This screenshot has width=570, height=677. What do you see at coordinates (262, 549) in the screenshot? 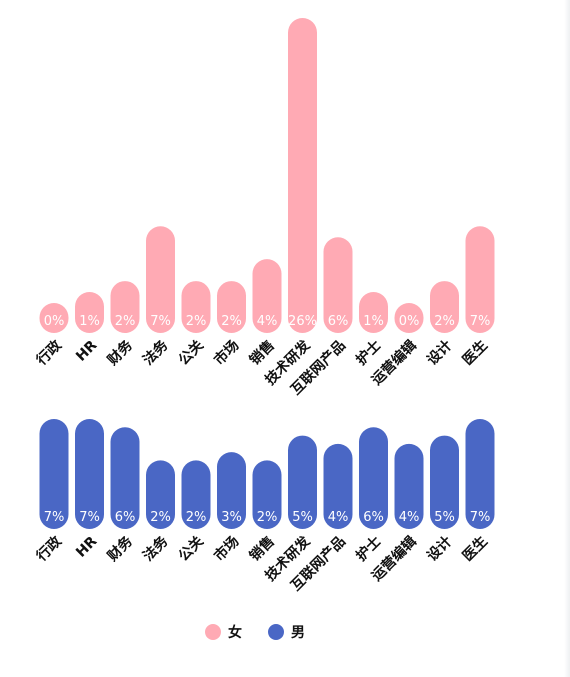
I see `male-category-label-6: 销售` at bounding box center [262, 549].